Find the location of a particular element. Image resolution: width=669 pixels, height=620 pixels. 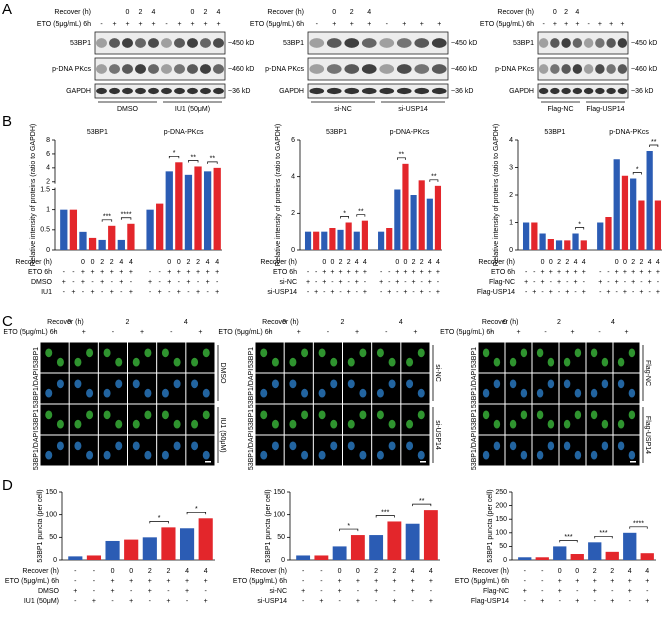

sig-bracket is located at coordinates (126, 218).